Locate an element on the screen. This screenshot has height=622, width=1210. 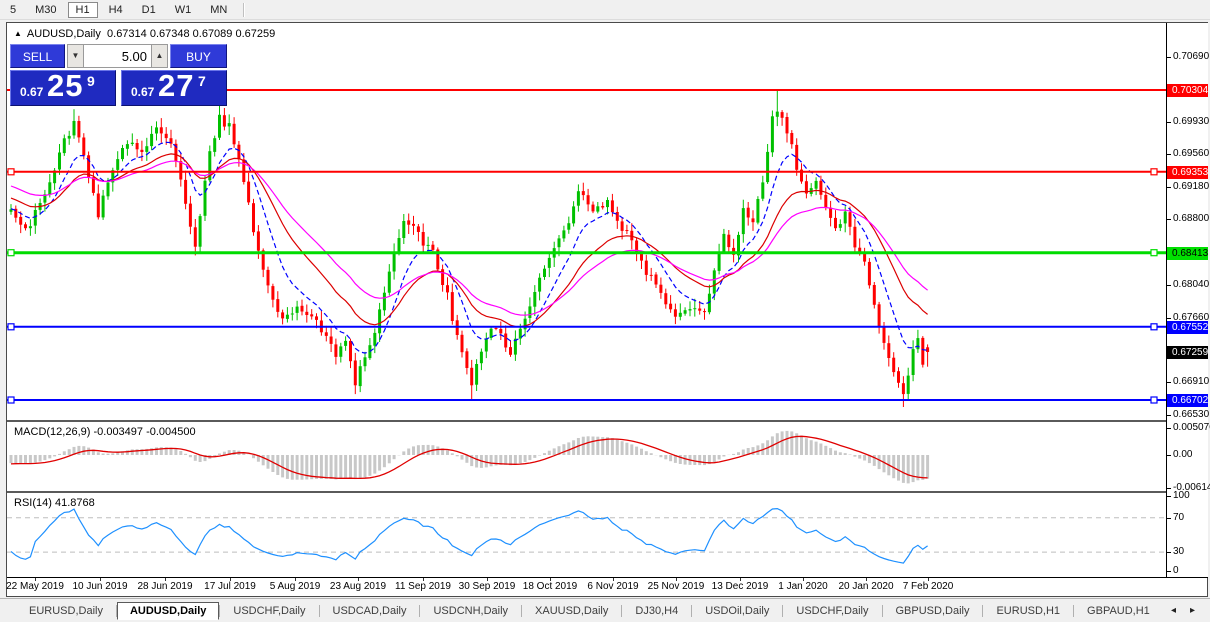
one-click-trading-panel: SELL ▼ ▲ BUY 0.67 25 9 0.67 27 7 is located at coordinates (118, 75).